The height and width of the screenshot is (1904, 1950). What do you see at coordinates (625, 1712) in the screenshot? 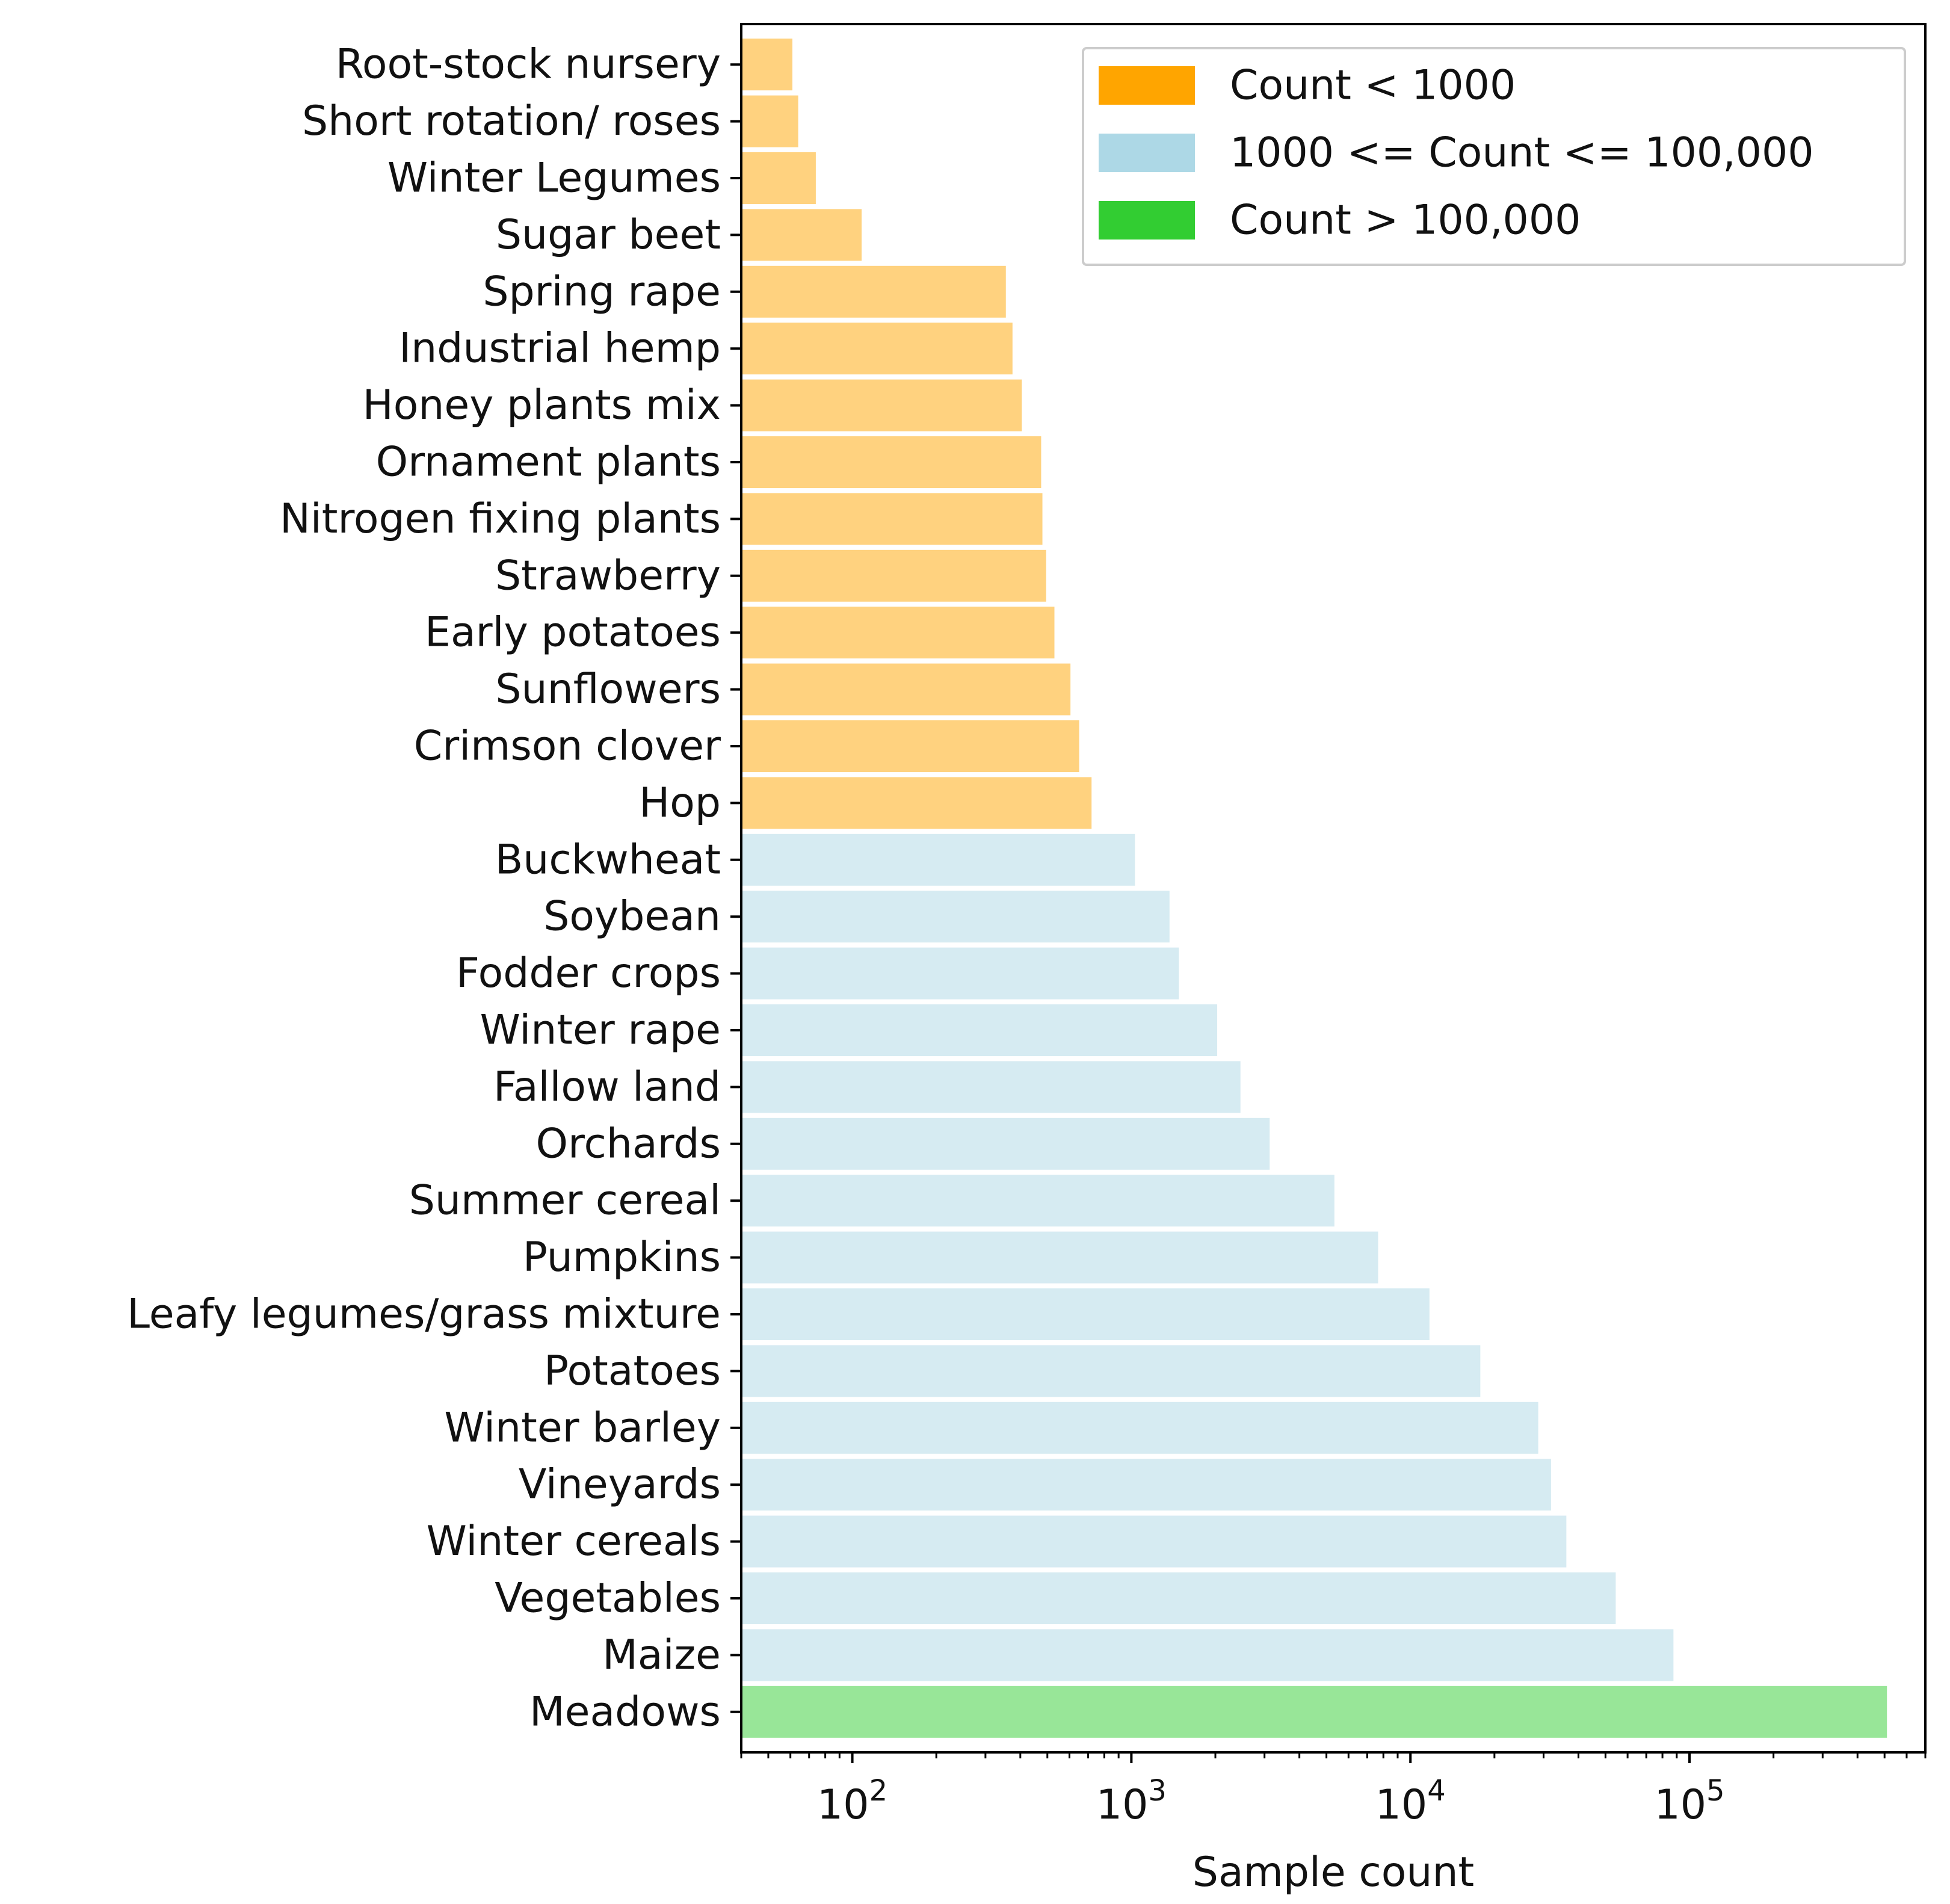
I see `category-label: Meadows` at bounding box center [625, 1712].